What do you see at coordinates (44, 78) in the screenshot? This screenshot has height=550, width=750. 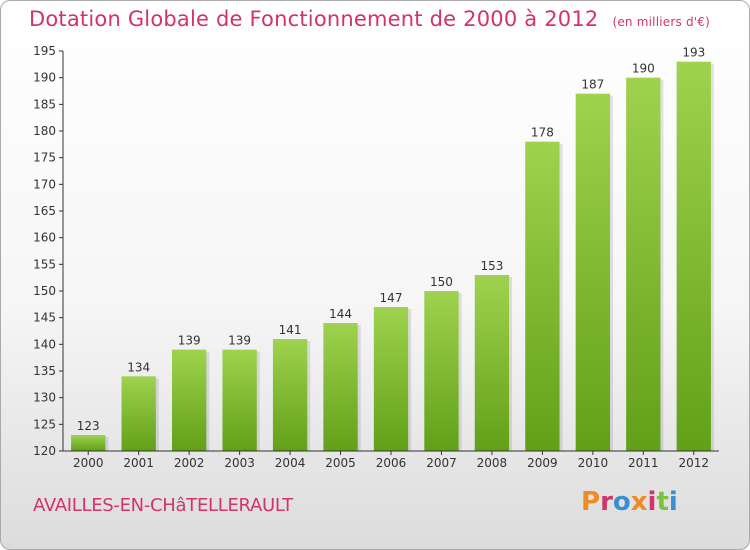 I see `y-tick-label: 190` at bounding box center [44, 78].